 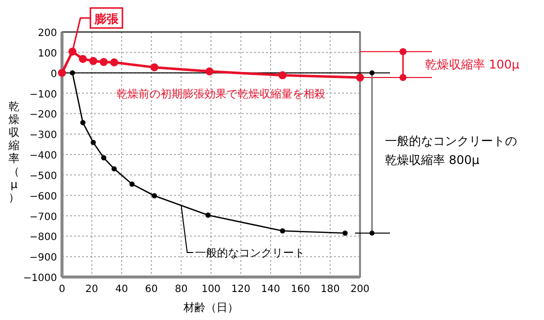 I want to click on x-tick-label: 40, so click(x=121, y=289).